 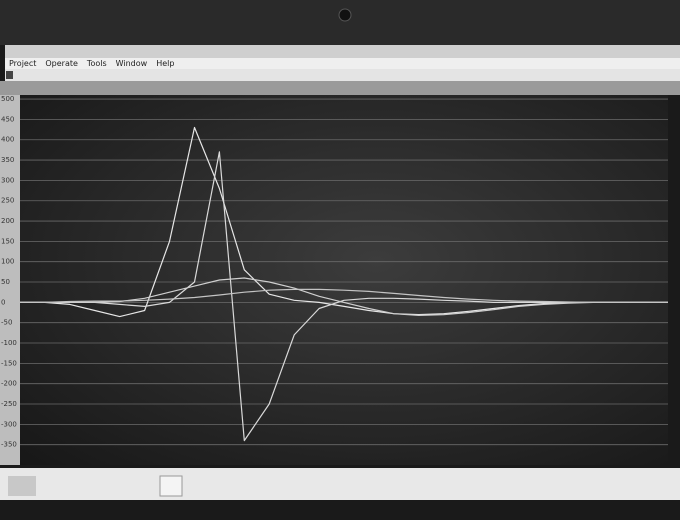 I want to click on y-tick-label: 250, so click(x=7, y=201).